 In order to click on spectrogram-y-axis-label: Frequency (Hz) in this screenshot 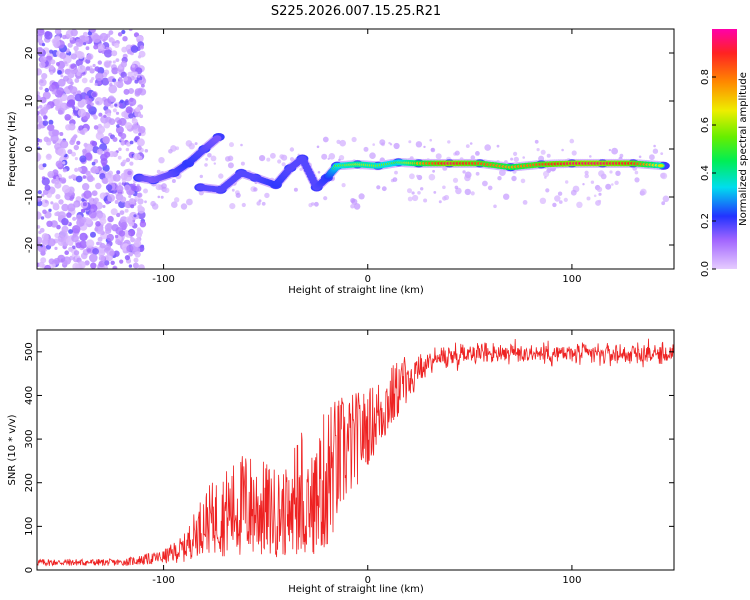, I will do `click(12, 149)`.